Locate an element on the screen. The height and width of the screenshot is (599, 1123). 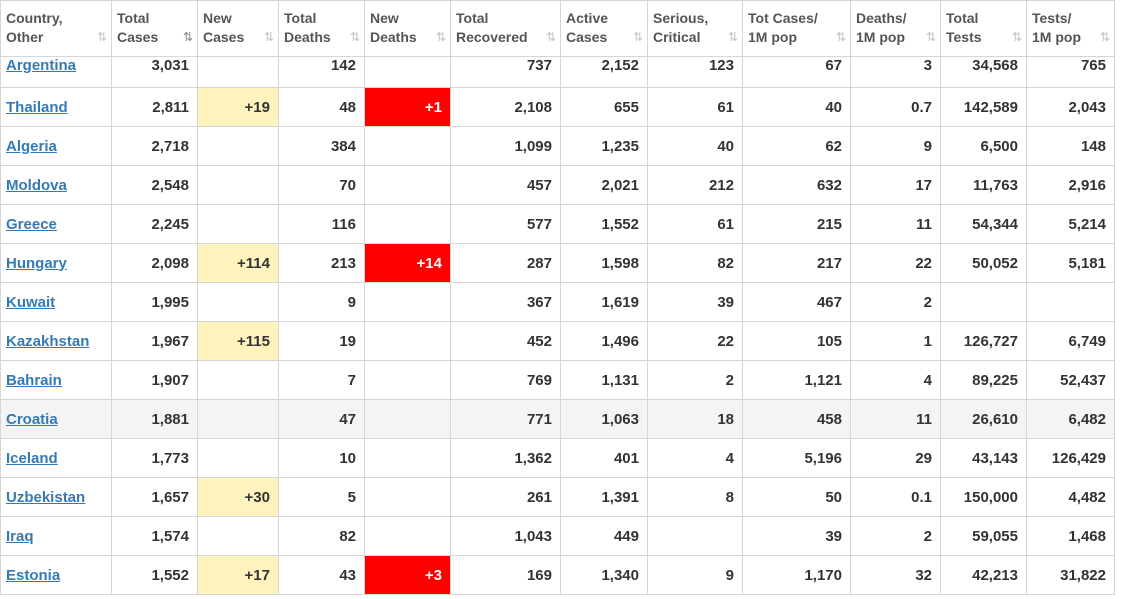
cell-total-cases: 2,718 is located at coordinates (154, 146).